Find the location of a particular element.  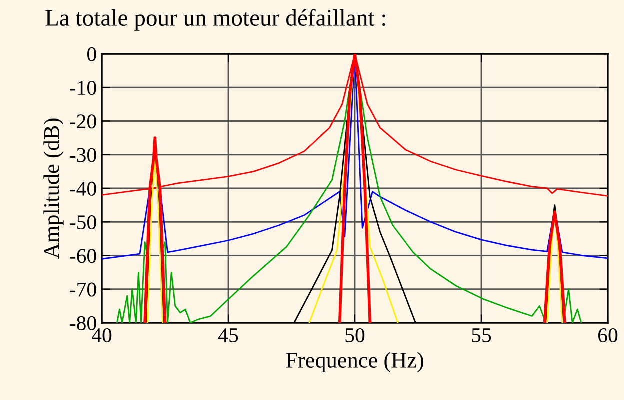

y-tick-label: -10 is located at coordinates (83, 88).